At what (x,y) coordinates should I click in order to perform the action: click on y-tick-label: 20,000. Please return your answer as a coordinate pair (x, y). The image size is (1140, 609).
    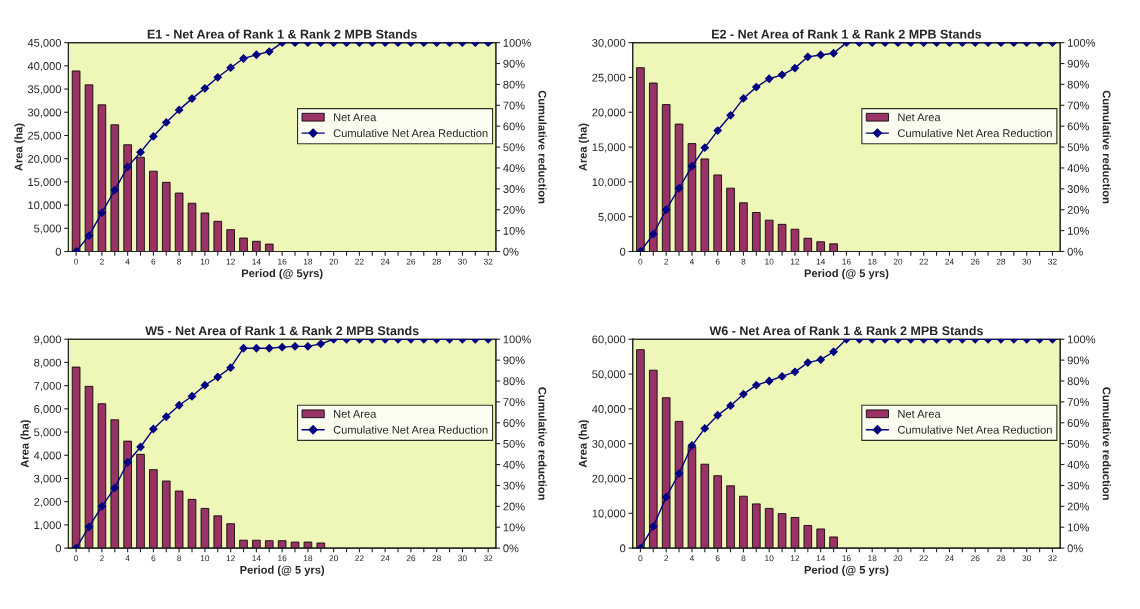
    Looking at the image, I should click on (45, 159).